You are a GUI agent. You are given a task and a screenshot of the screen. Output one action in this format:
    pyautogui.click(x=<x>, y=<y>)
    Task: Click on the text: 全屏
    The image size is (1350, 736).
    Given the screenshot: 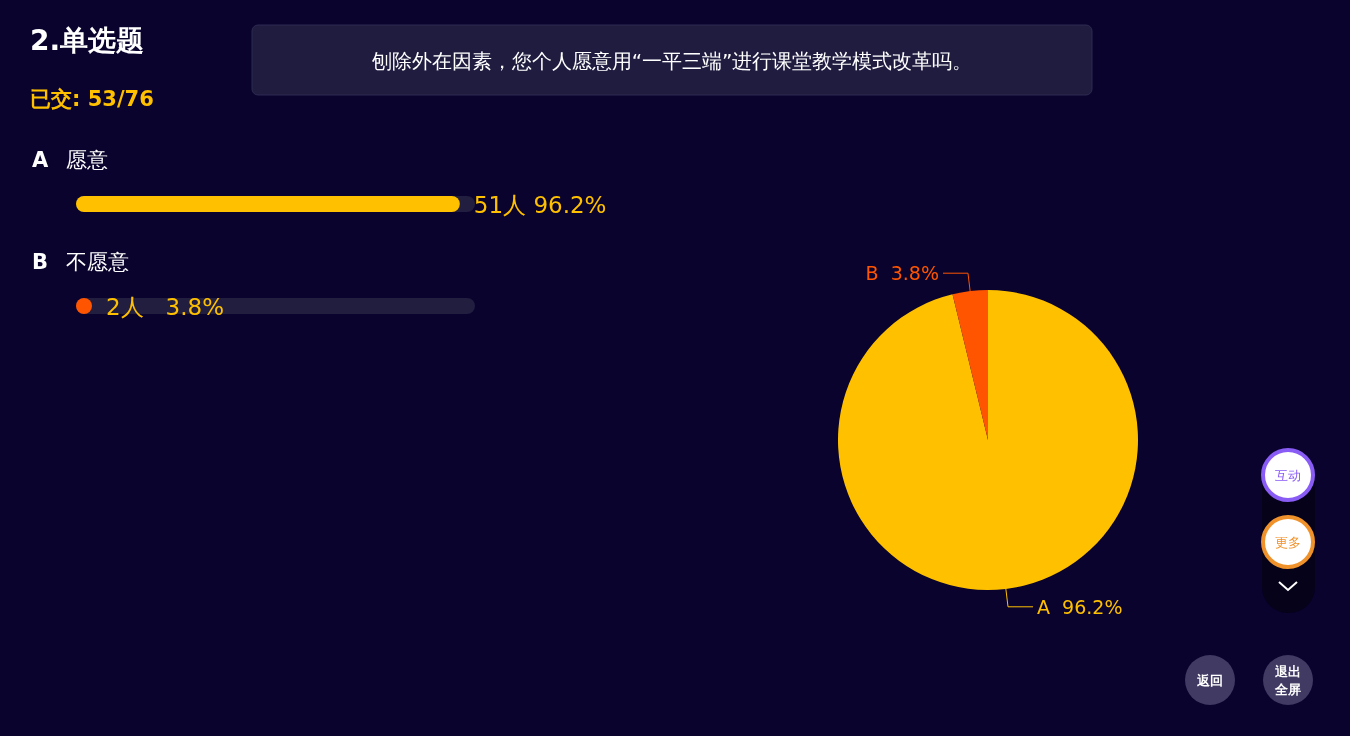 What is the action you would take?
    pyautogui.click(x=1287, y=689)
    